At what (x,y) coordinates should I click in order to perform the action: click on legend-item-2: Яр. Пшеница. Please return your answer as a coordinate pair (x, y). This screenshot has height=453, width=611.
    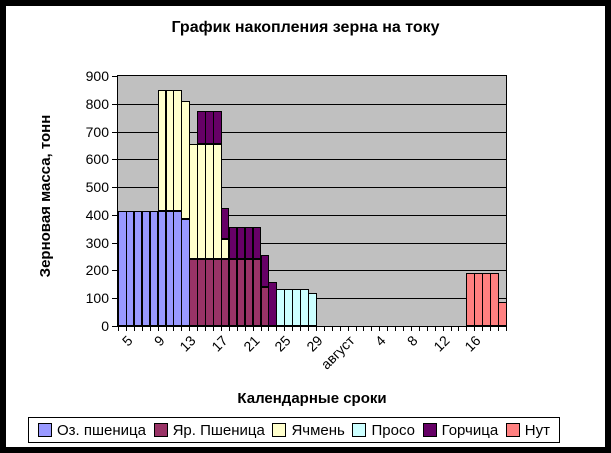
    Looking at the image, I should click on (209, 430).